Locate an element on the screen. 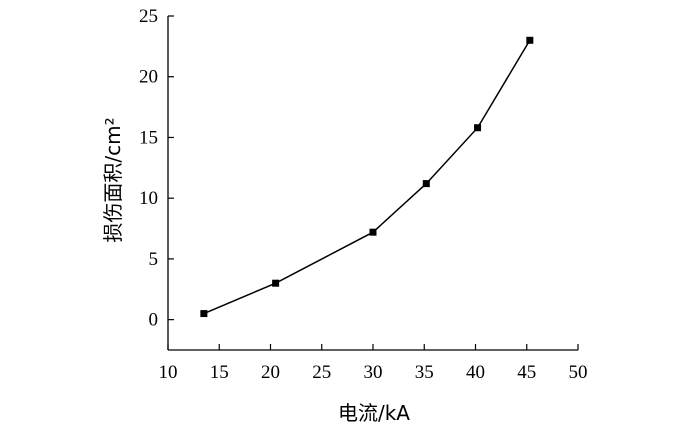 The width and height of the screenshot is (700, 426). y-tick-label: 20 is located at coordinates (148, 77).